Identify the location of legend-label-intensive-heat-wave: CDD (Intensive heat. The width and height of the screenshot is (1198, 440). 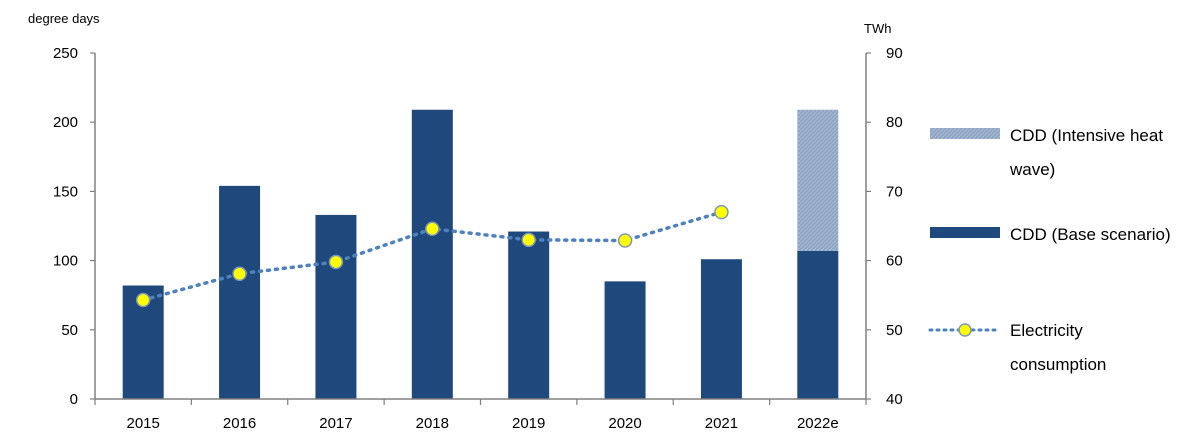
(1086, 135).